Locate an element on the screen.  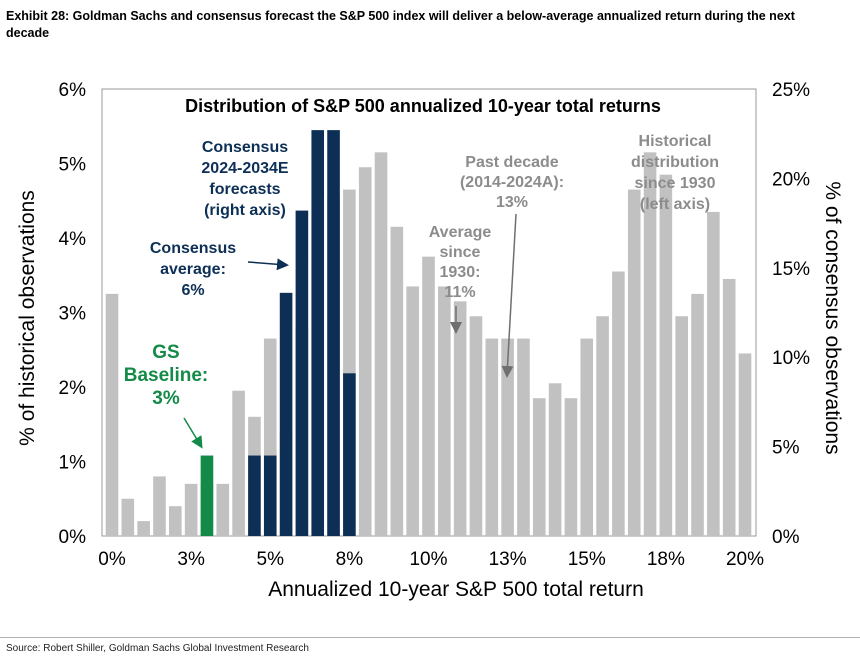
annotation-line: Baseline: is located at coordinates (166, 375).